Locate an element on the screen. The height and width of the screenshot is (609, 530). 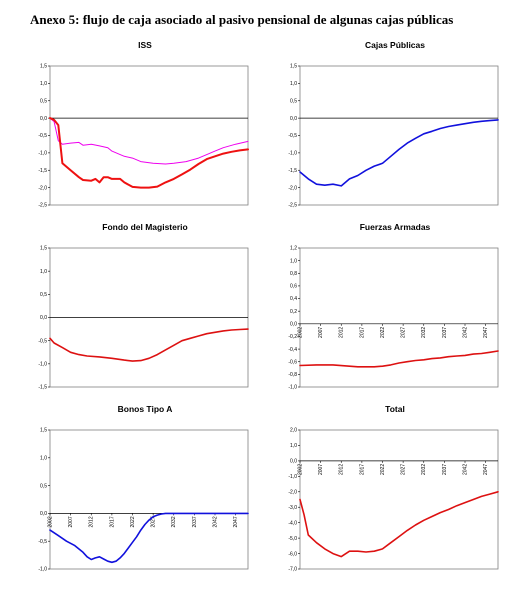
chart-cajas: 1,5 1,0 0,5 0,0 -0,5 -1,0 -1,5 -2,0 -2,5 is located at coordinates (393, 136).